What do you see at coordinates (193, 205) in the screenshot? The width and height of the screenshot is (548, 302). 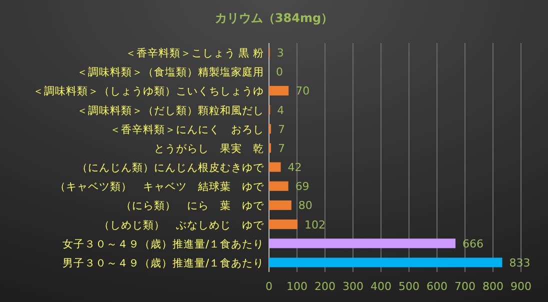 I see `y-tick-label: （にら類） にら 葉 ゆで` at bounding box center [193, 205].